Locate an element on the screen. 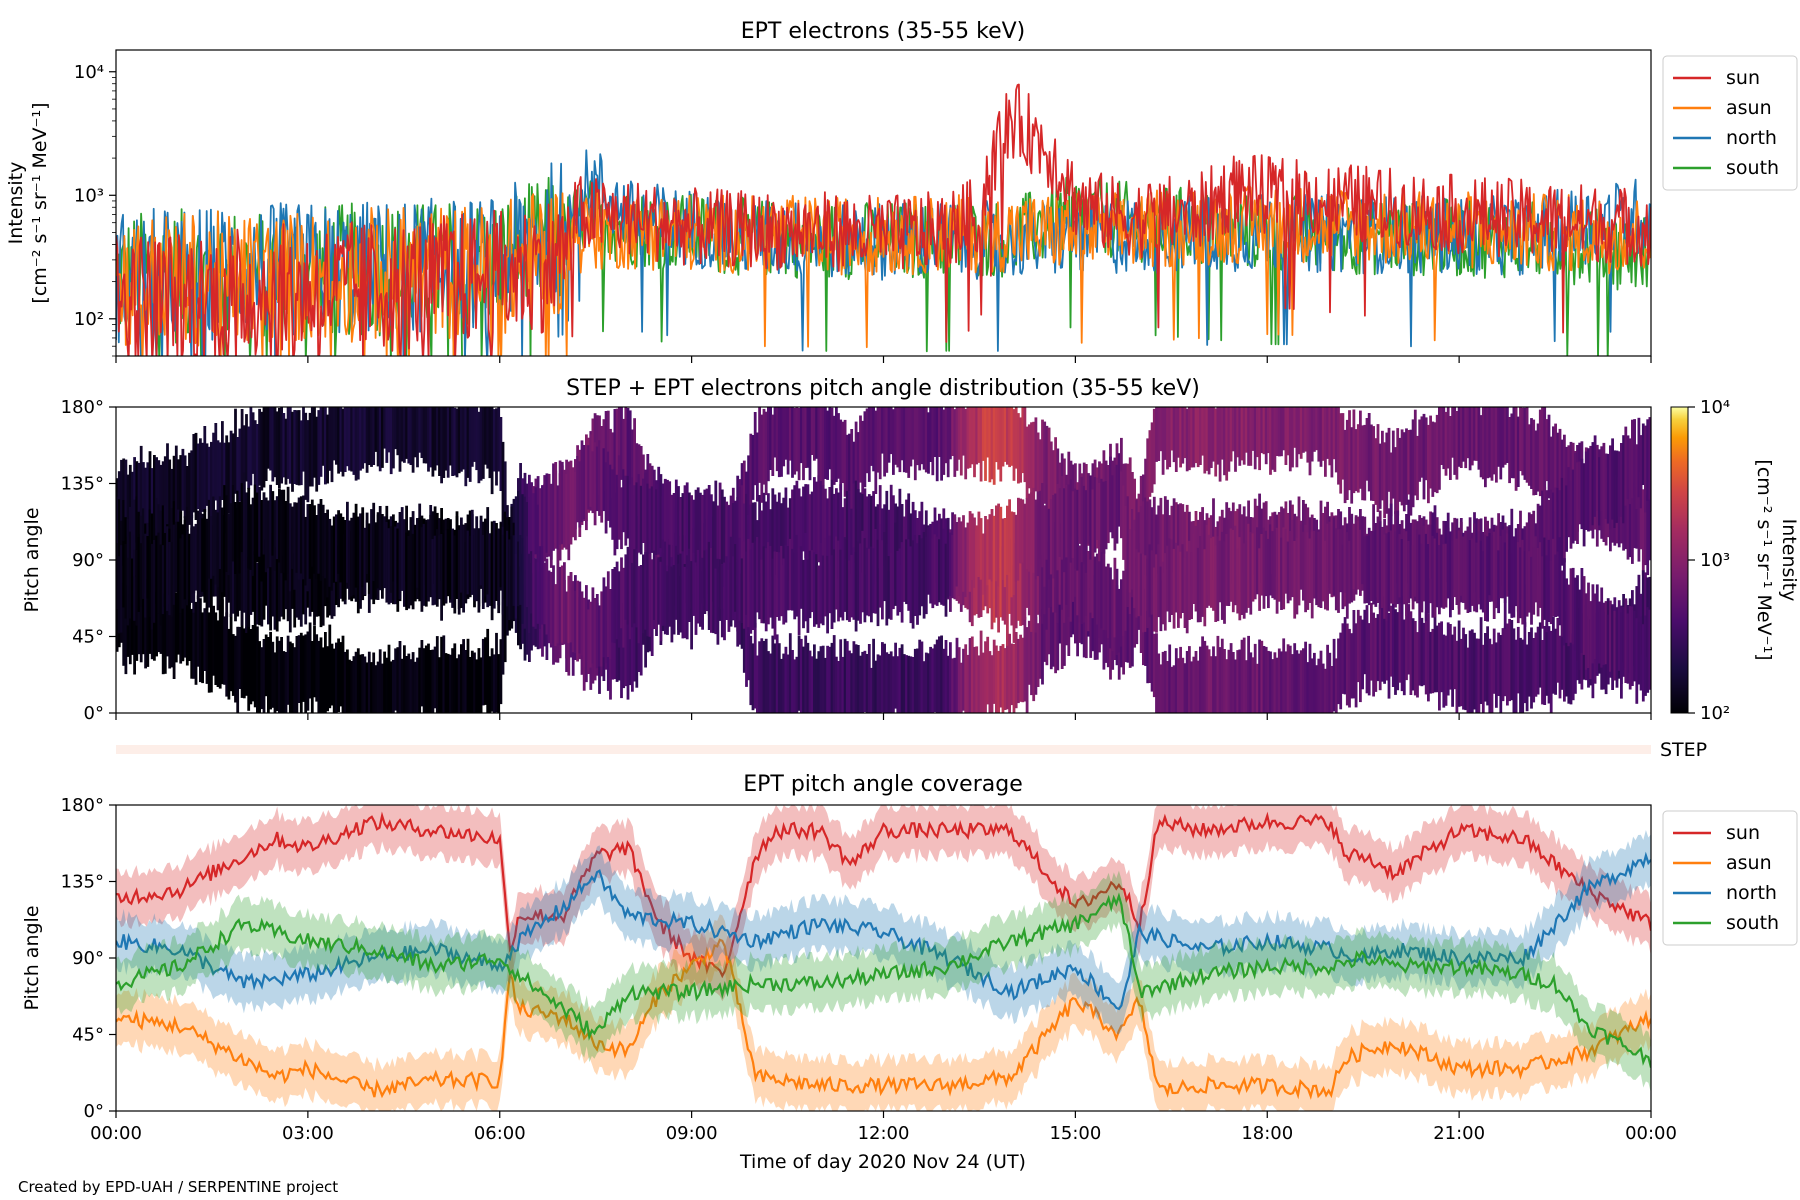 This screenshot has width=1800, height=1200. legend-label-north: north is located at coordinates (1751, 893).